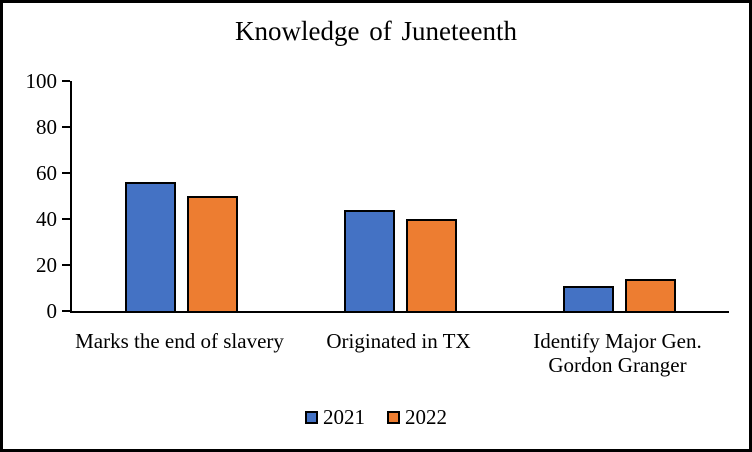  Describe the element at coordinates (46, 127) in the screenshot. I see `y-tick-label: 80` at that location.